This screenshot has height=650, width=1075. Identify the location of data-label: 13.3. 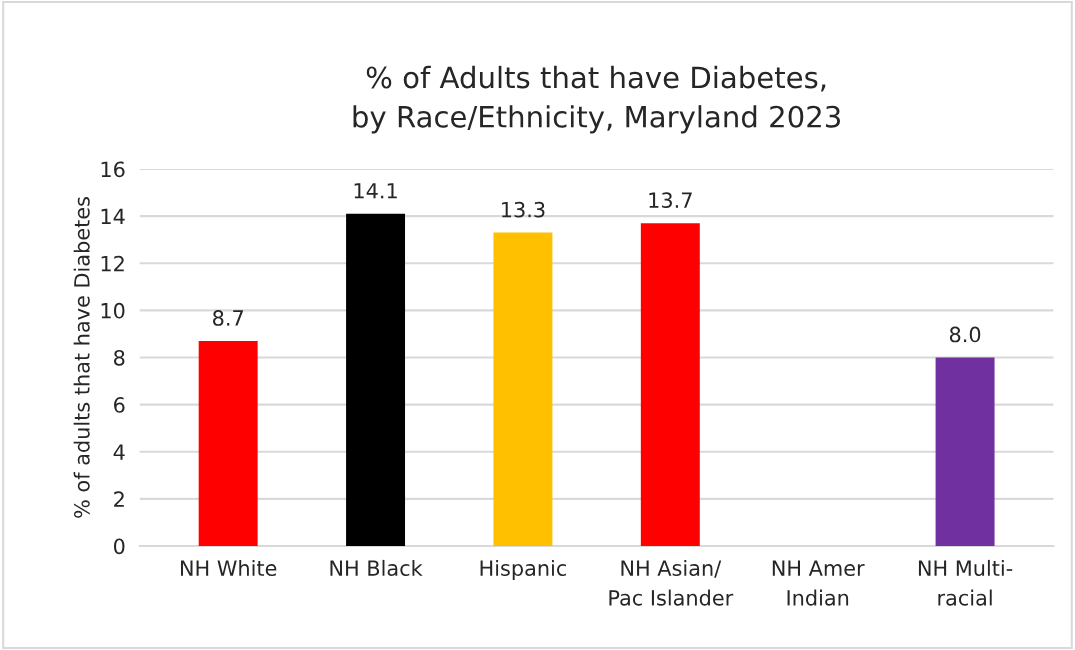
(523, 209).